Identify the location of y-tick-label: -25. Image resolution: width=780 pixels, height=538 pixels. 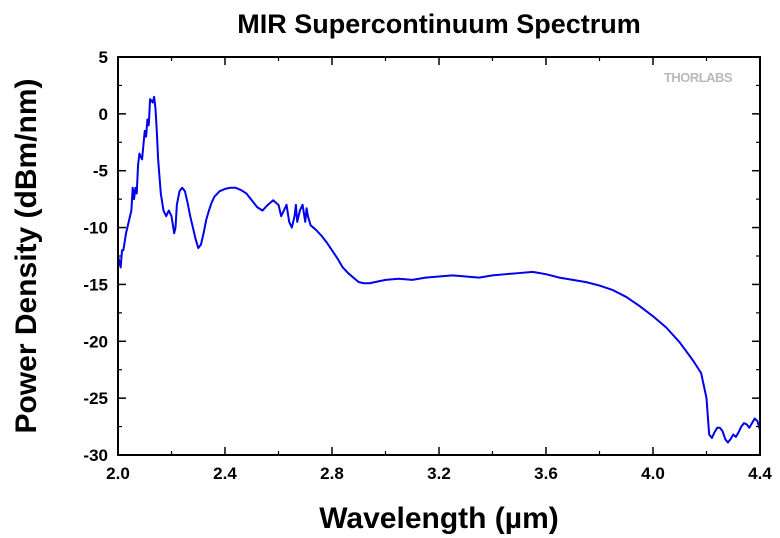
(95, 398).